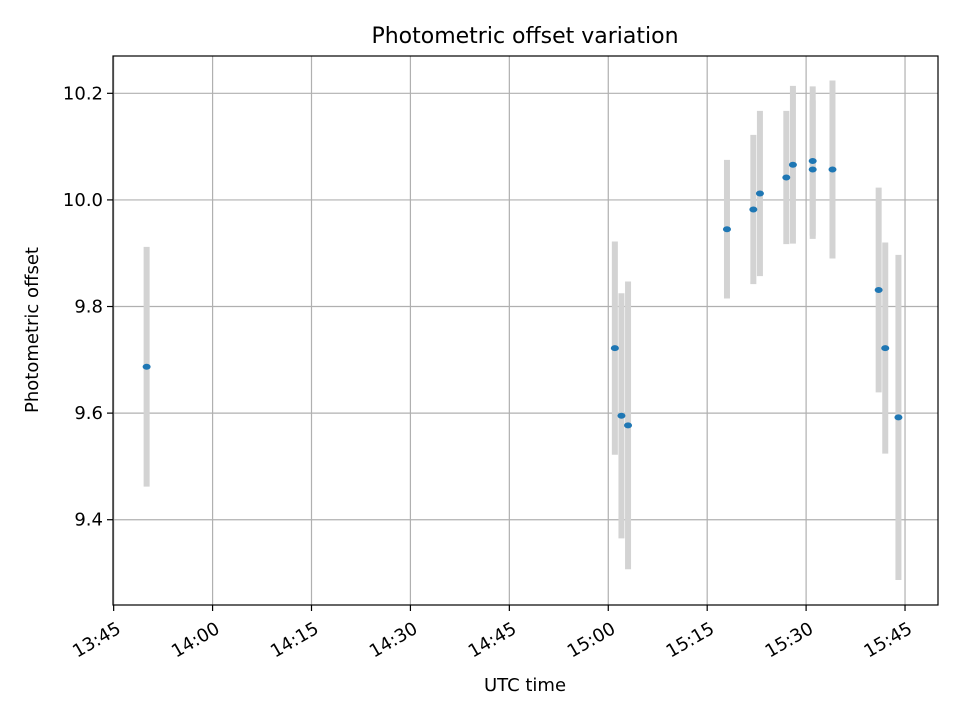 The image size is (960, 720). I want to click on y-axis-ticks: 9.4 9.6 9.8 10.0 10.2, so click(88, 307).